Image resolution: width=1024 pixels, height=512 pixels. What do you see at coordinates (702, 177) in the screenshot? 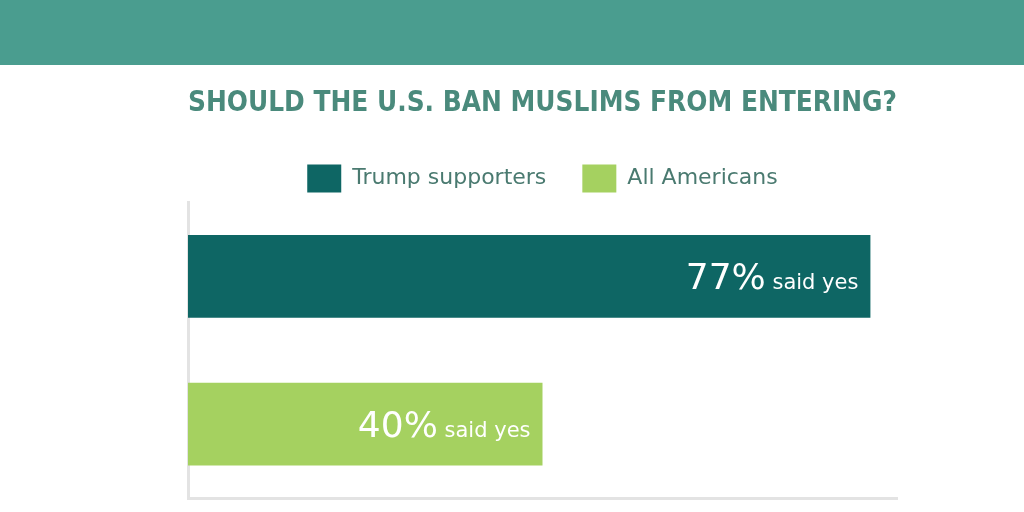
I see `legend-label: All Americans` at bounding box center [702, 177].